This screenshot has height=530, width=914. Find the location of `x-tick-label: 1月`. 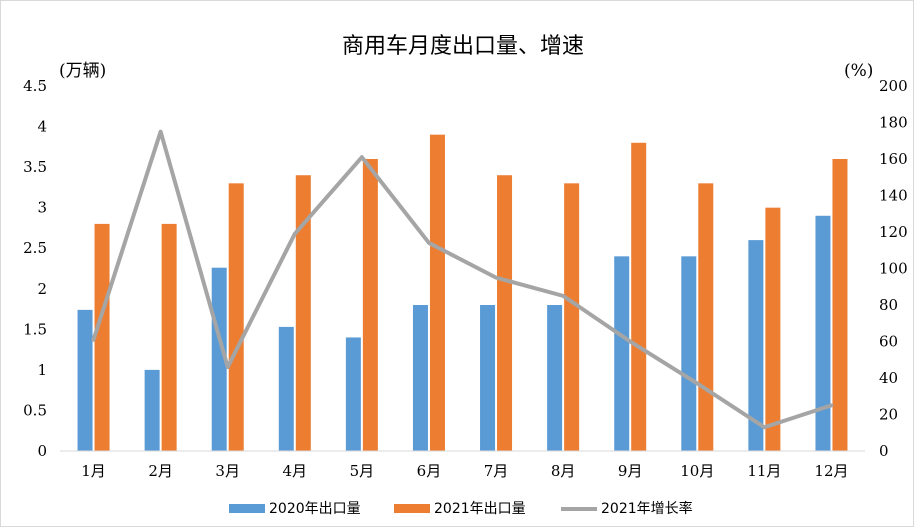

x-tick-label: 1月 is located at coordinates (93, 471).